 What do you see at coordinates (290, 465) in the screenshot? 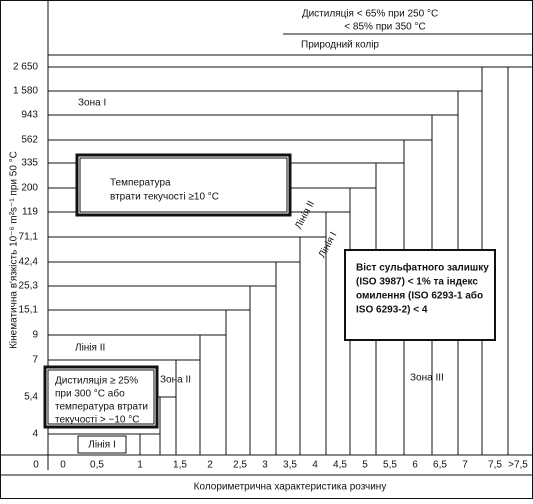
I see `x-tick-label: 3,5` at bounding box center [290, 465].